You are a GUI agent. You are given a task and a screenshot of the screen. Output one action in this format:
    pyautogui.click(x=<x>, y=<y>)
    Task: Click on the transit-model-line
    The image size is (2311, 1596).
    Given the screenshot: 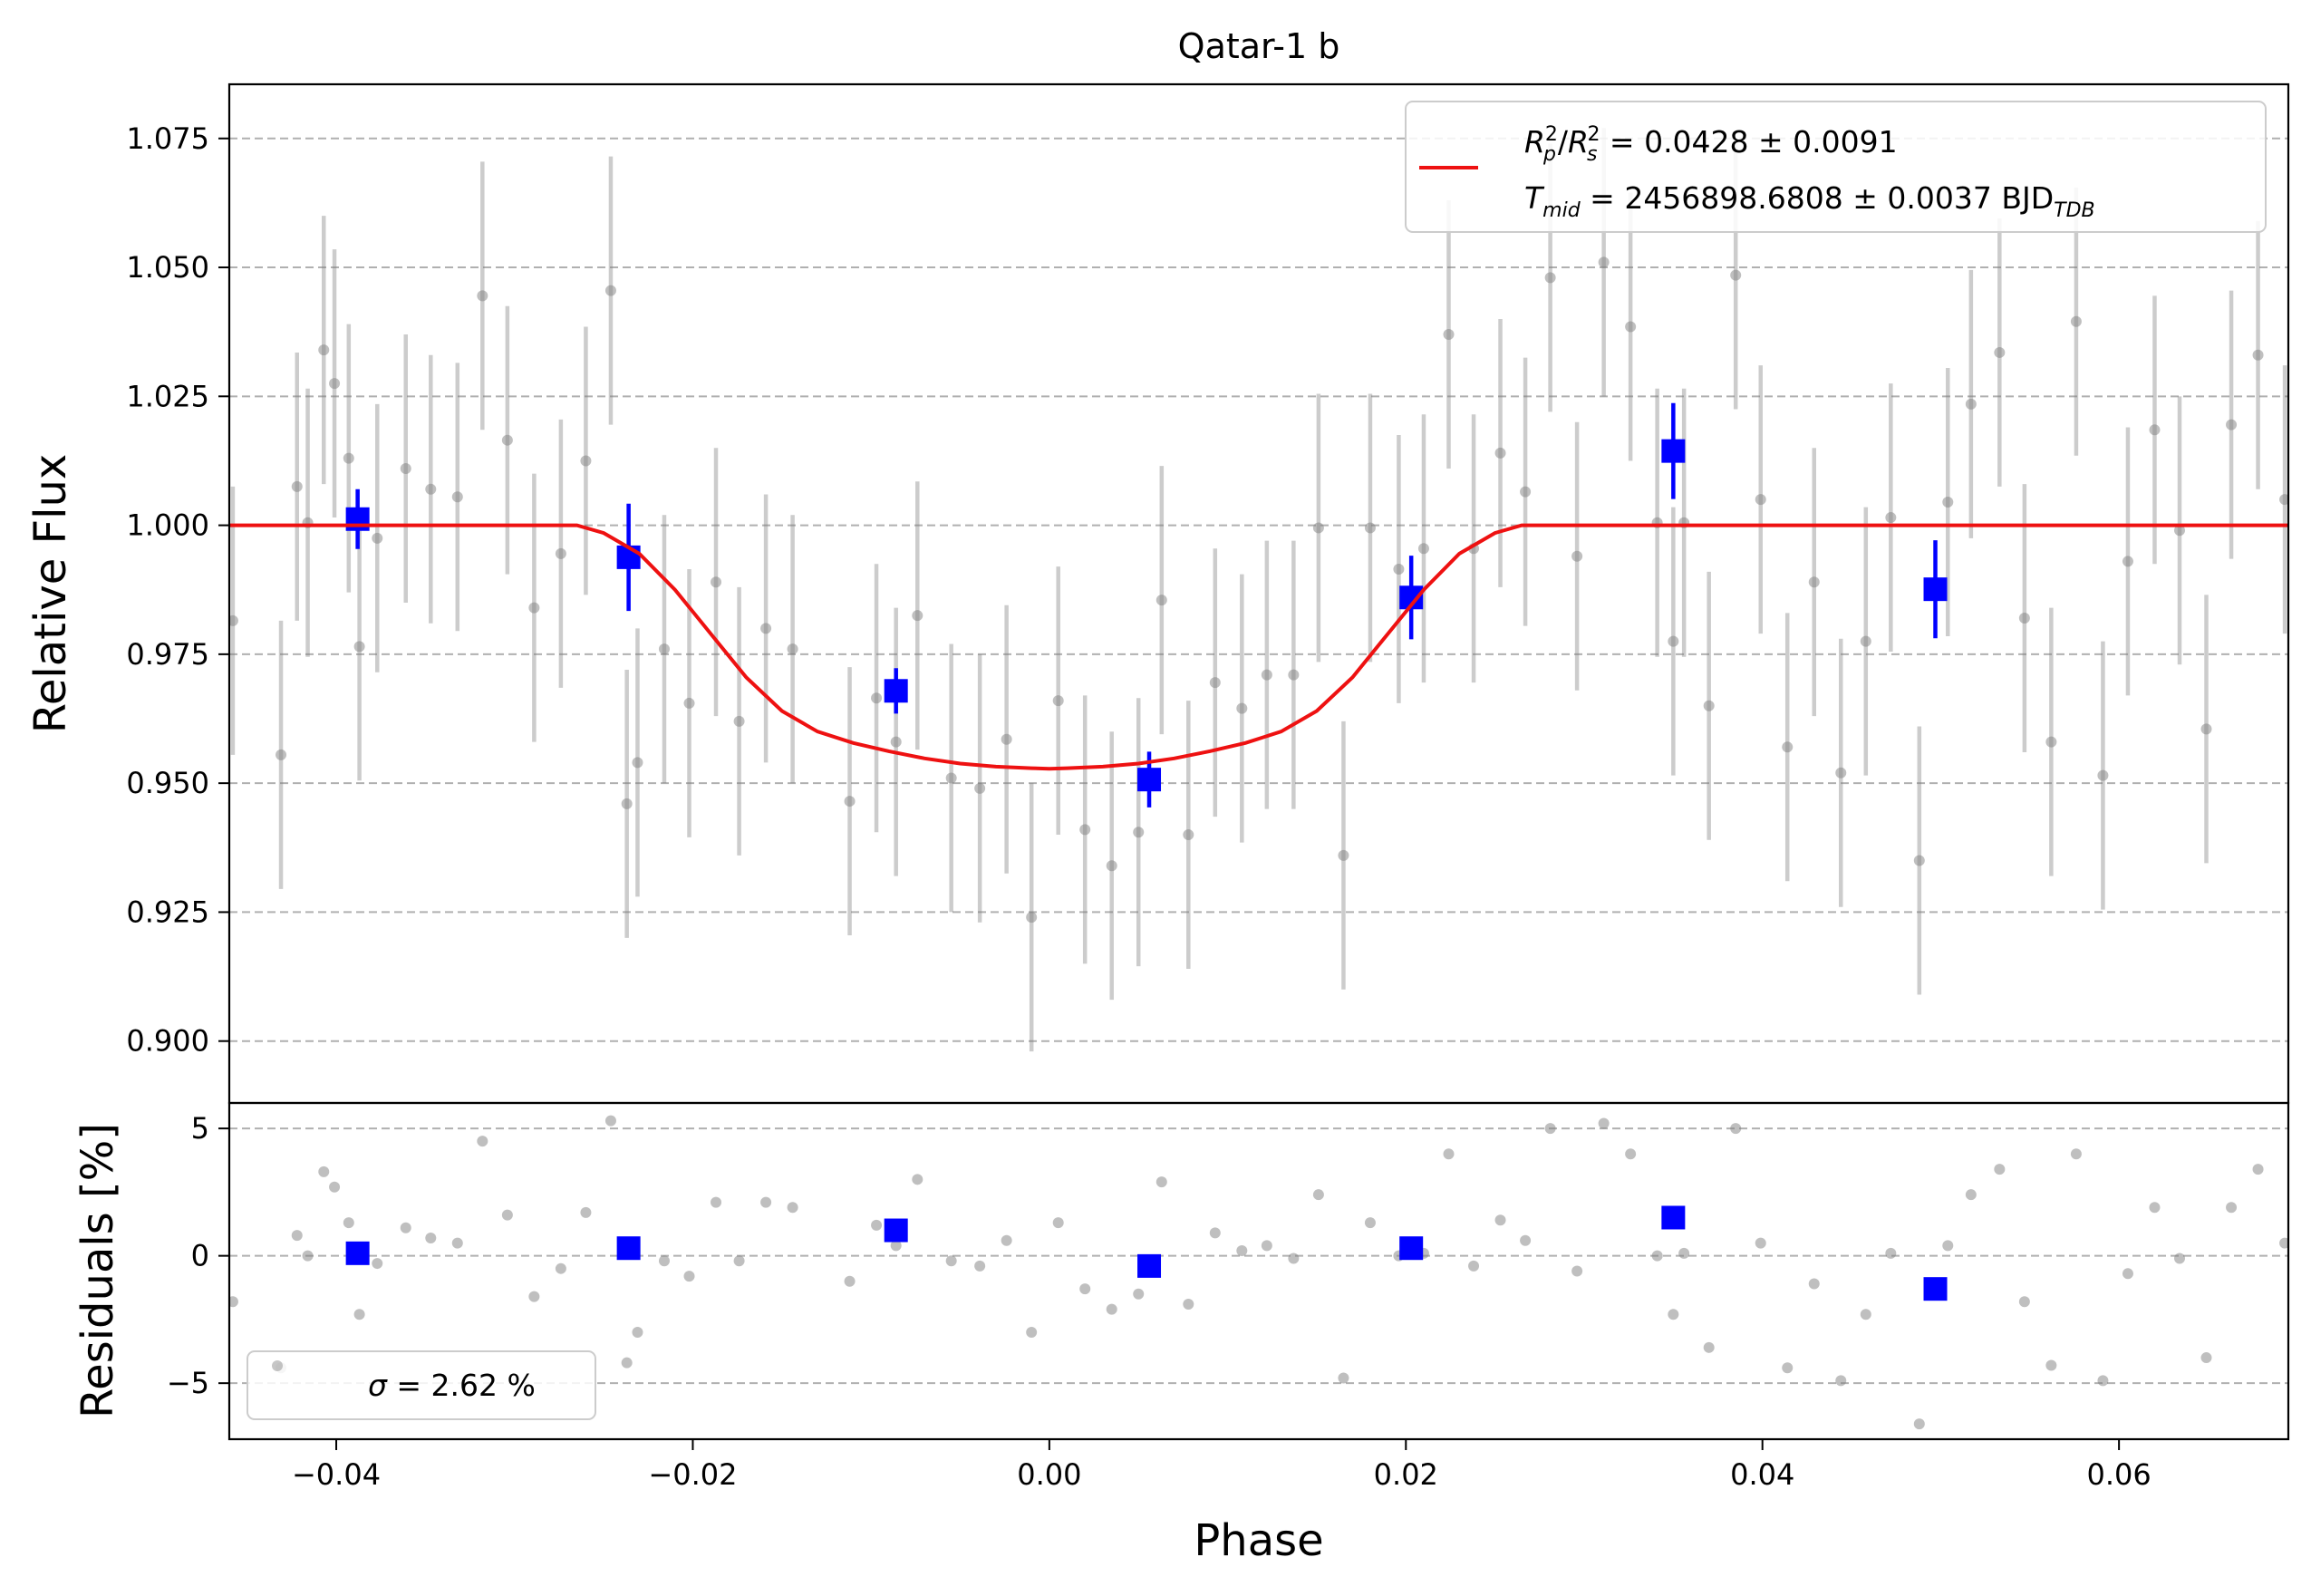 What is the action you would take?
    pyautogui.click(x=1258, y=647)
    